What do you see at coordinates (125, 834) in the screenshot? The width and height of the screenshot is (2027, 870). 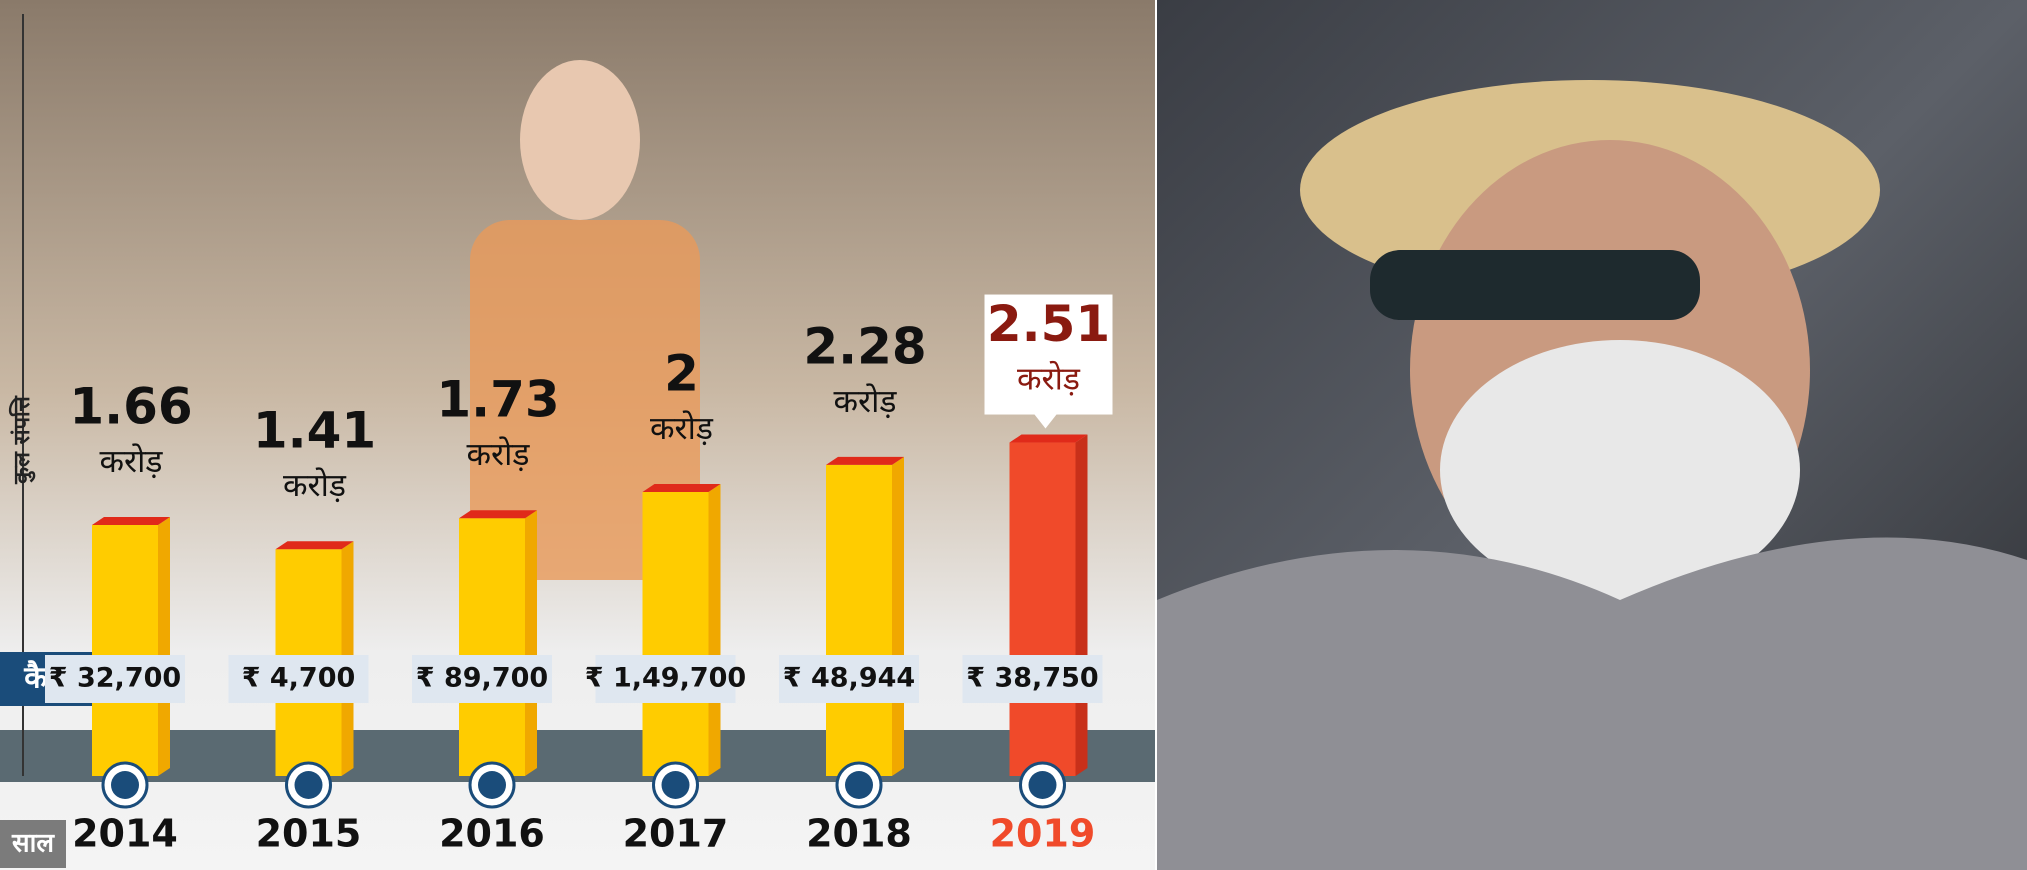 I see `x-tick-label: 2014` at bounding box center [125, 834].